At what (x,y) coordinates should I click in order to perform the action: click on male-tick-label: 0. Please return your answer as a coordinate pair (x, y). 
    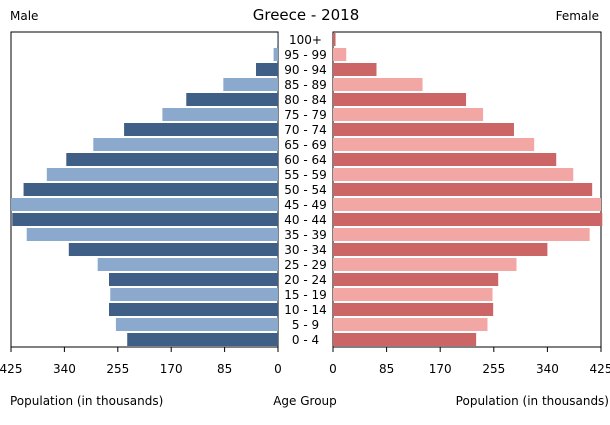
    Looking at the image, I should click on (278, 369).